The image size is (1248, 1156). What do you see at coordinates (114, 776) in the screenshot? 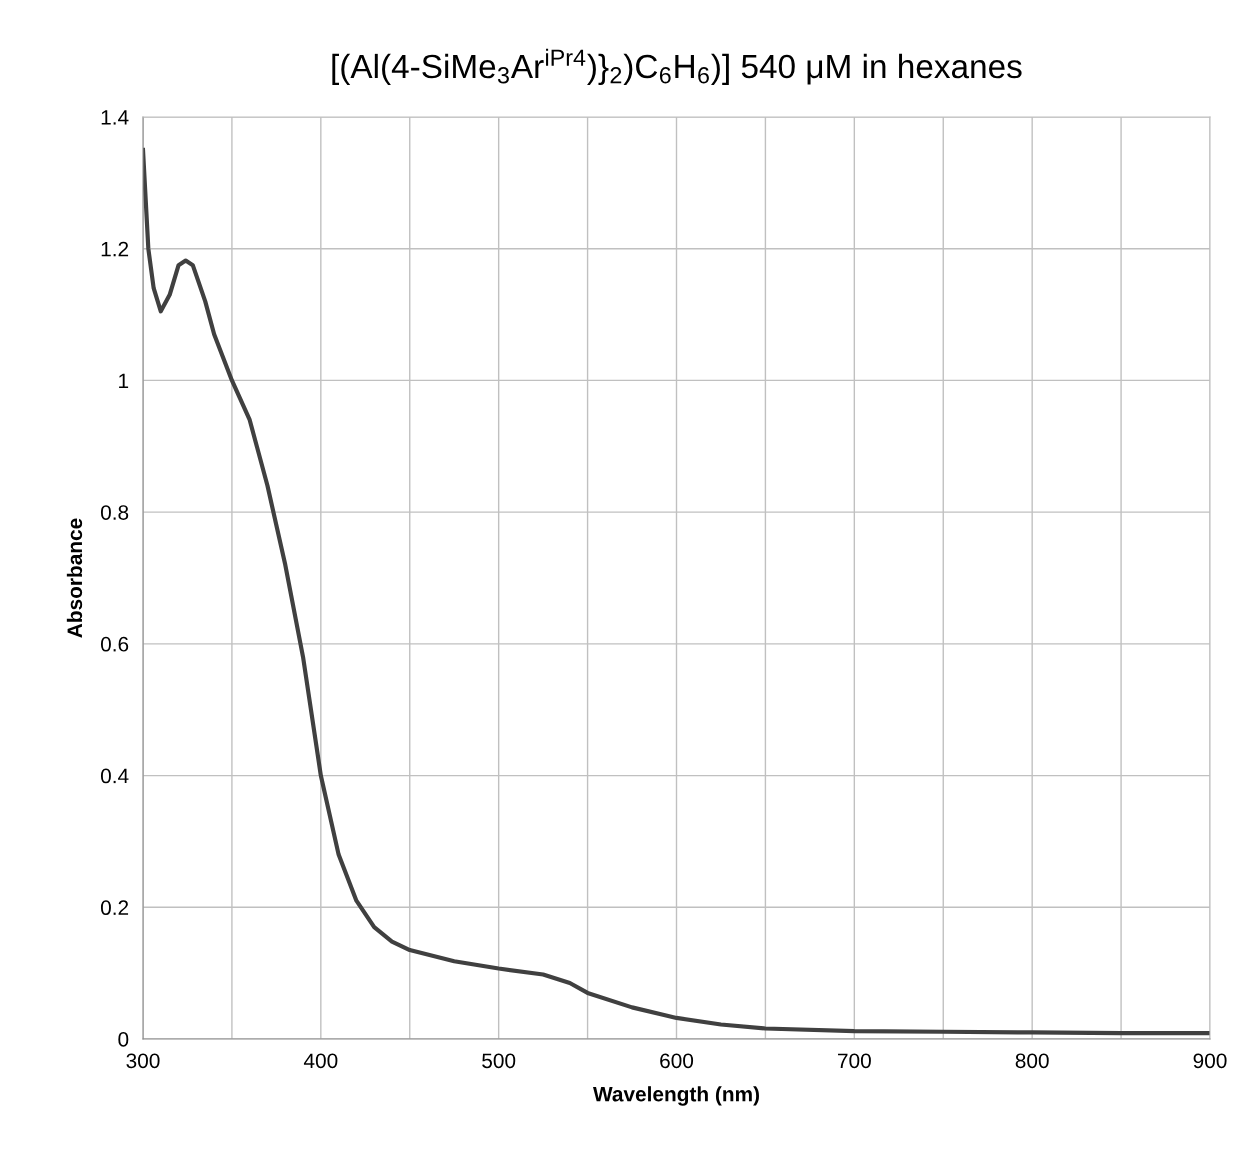
I see `y-tick-label: 0.4` at bounding box center [114, 776].